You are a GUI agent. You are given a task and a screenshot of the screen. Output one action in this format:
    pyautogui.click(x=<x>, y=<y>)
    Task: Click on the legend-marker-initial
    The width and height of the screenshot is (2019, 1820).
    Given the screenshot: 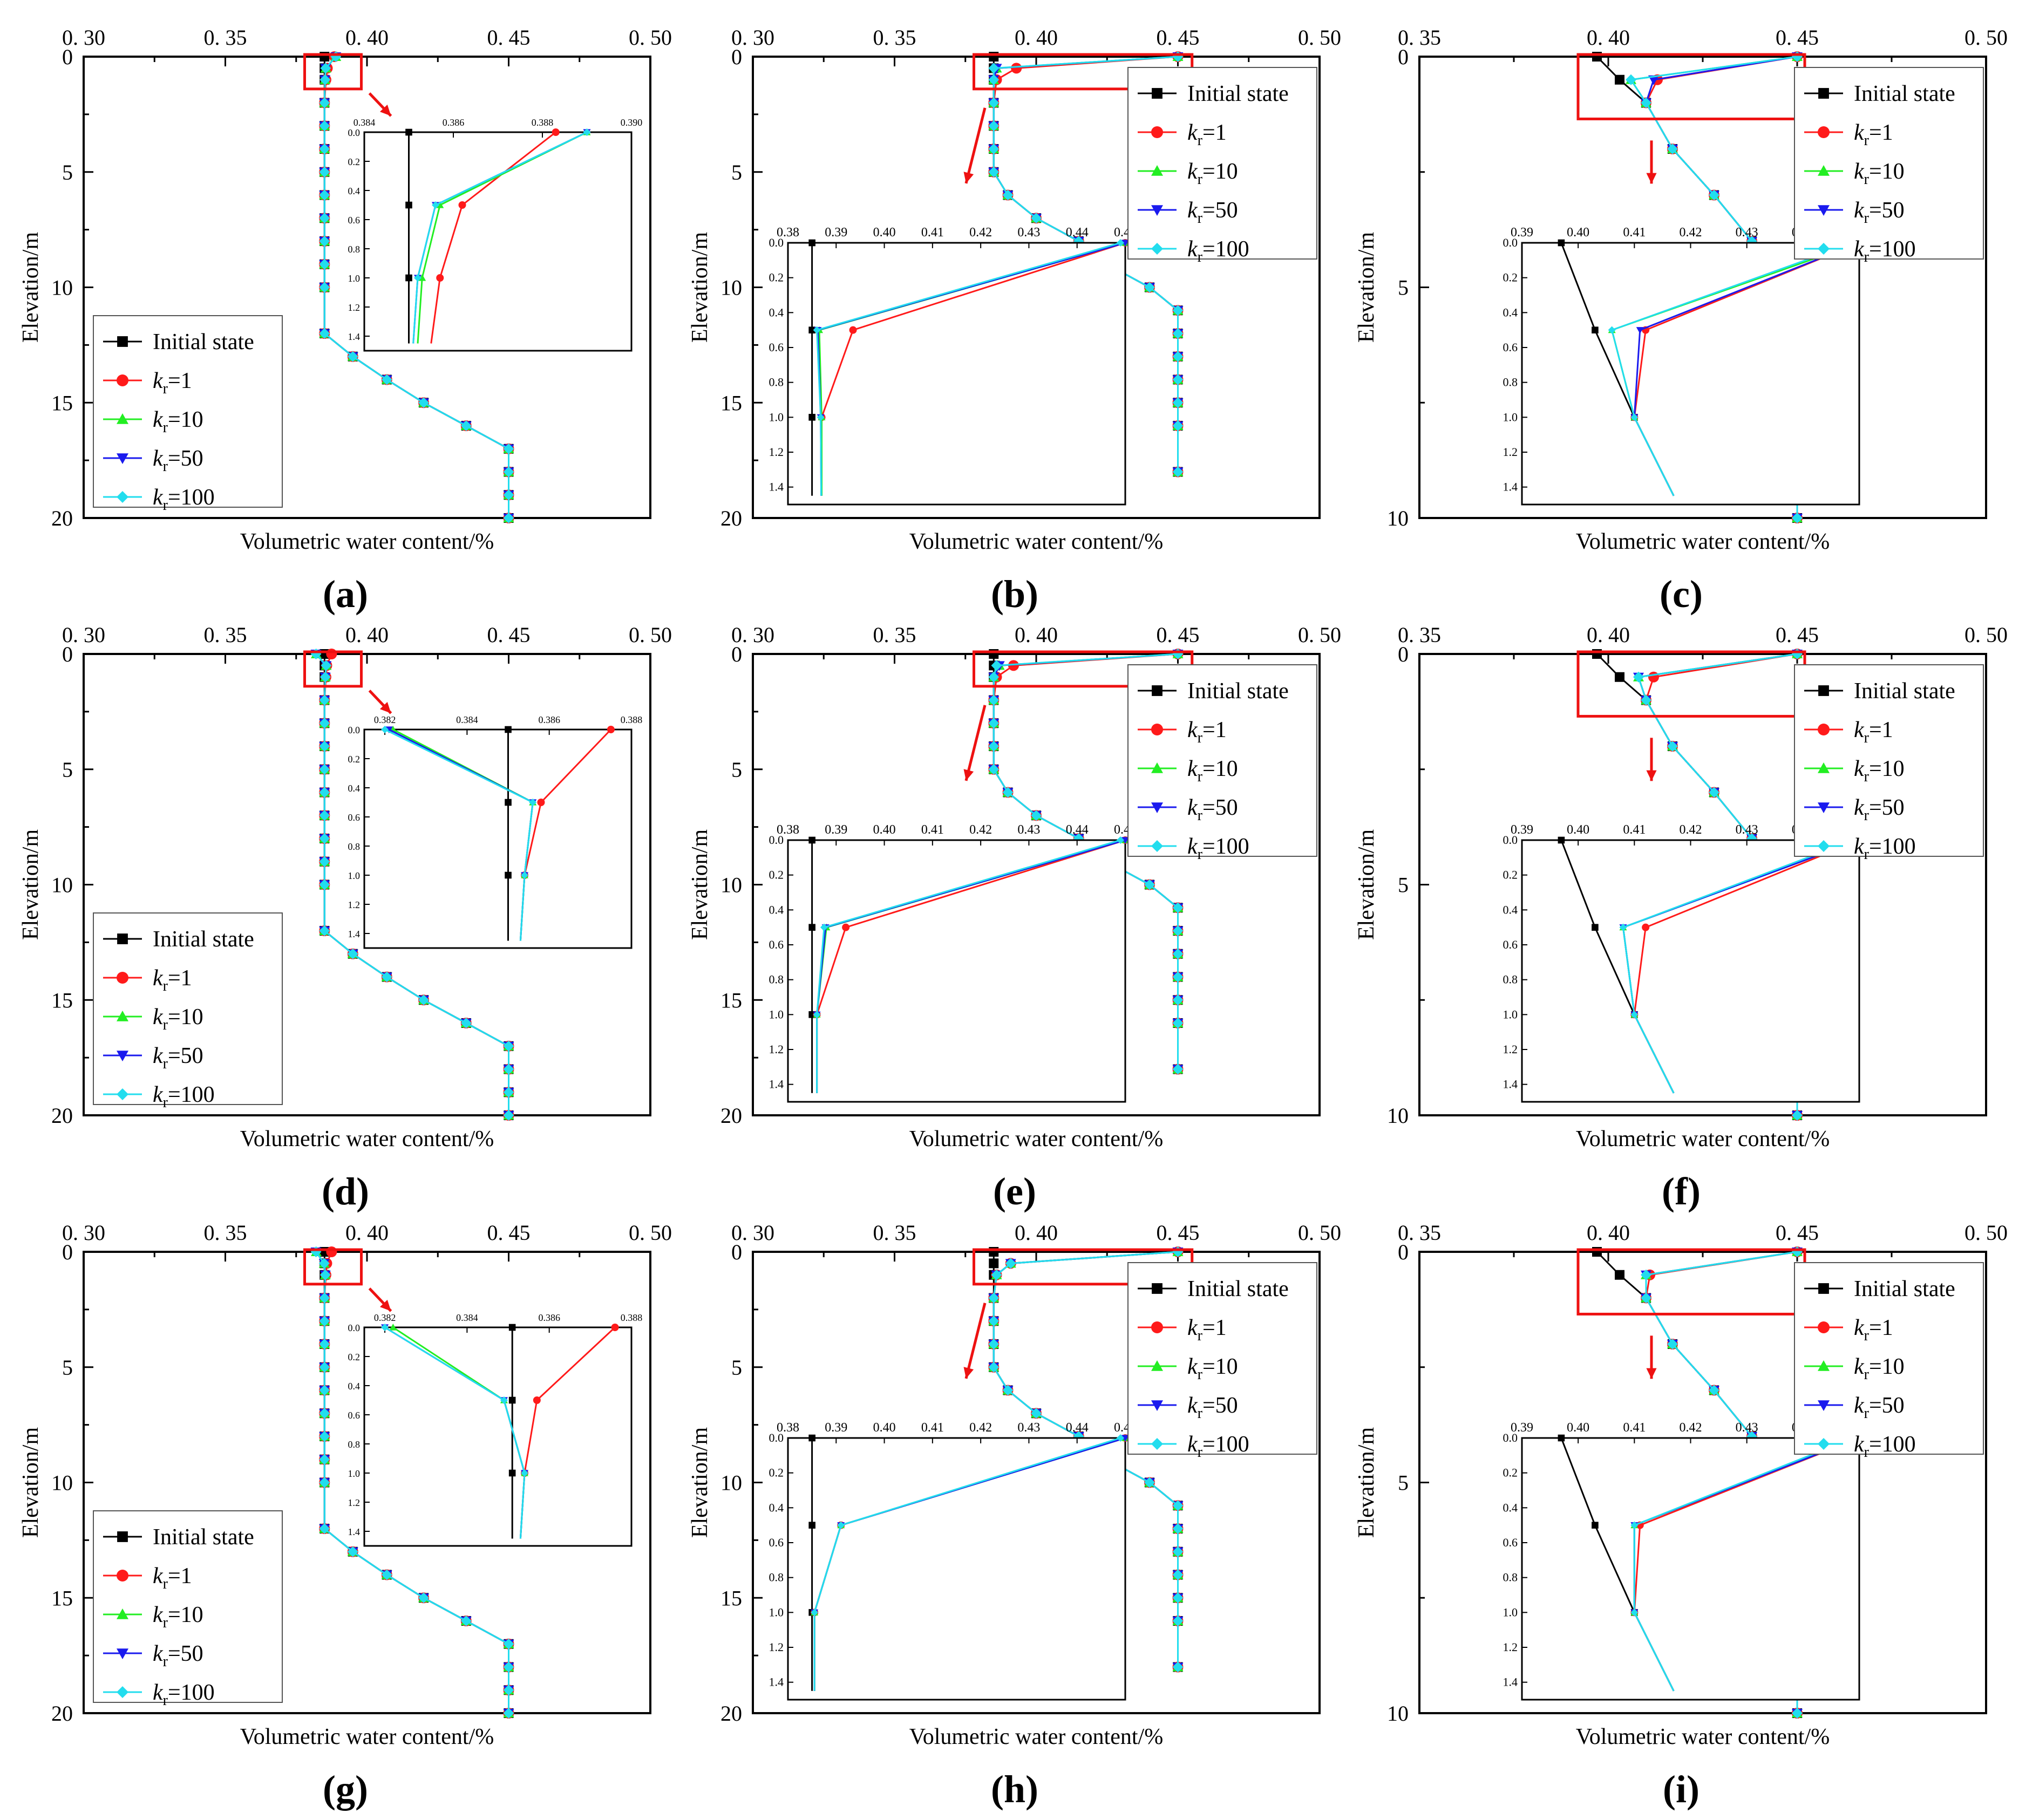 What is the action you would take?
    pyautogui.click(x=1823, y=93)
    